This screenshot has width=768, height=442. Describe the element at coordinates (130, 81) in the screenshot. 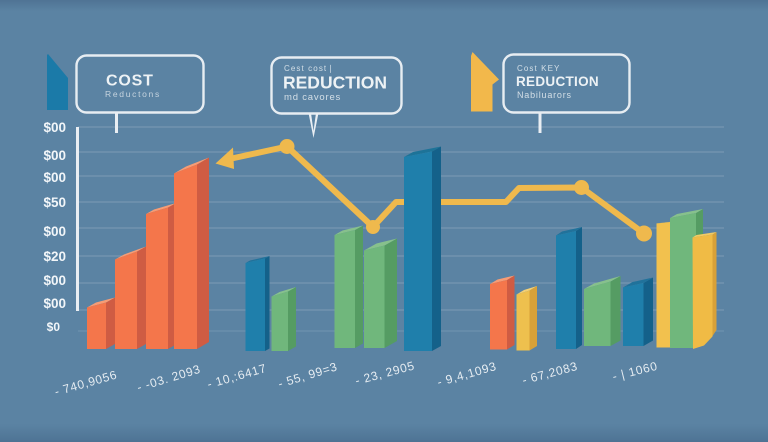

I see `svg-text: COST` at that location.